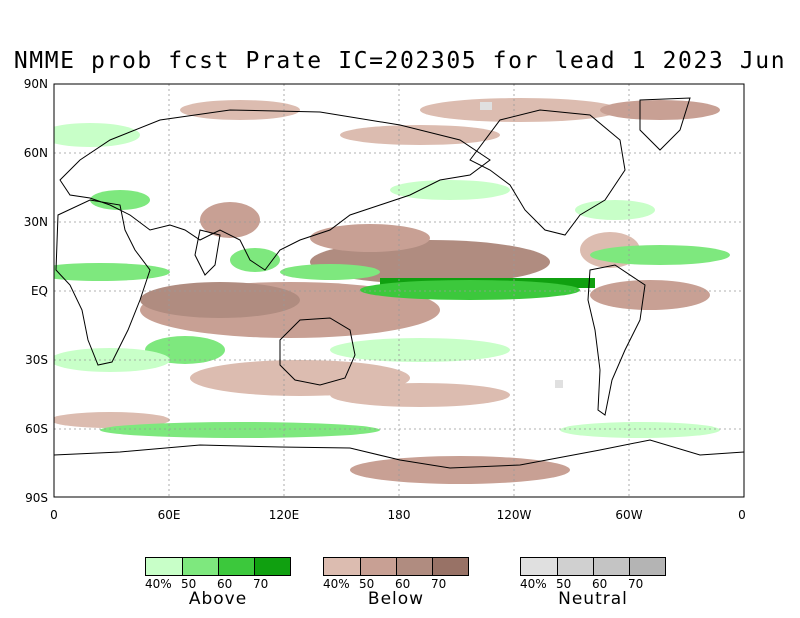 Image resolution: width=800 pixels, height=618 pixels. I want to click on neutral-areas, so click(521, 245).